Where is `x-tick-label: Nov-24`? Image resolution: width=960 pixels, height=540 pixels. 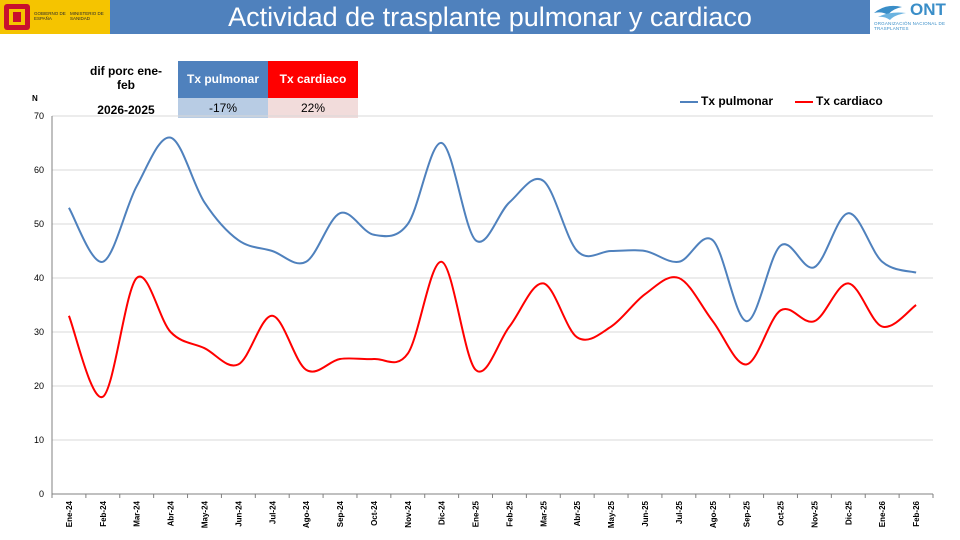
x-tick-label: Nov-24 is located at coordinates (408, 513).